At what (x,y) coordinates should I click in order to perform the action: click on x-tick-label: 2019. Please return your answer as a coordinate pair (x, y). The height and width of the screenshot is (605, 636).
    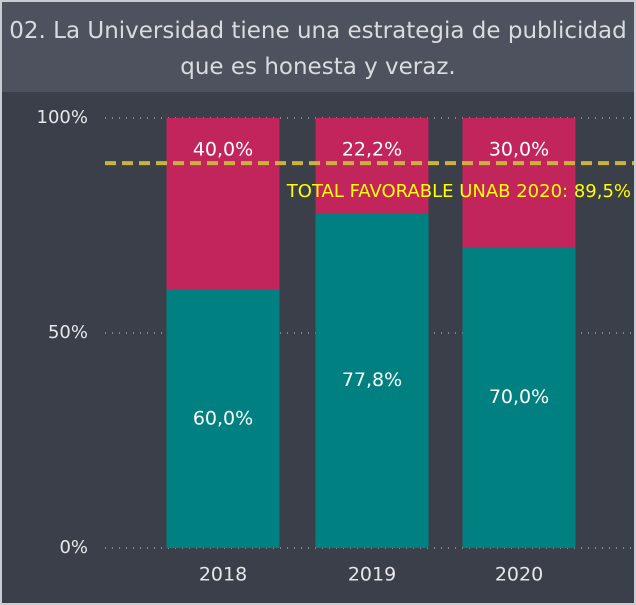
    Looking at the image, I should click on (372, 575).